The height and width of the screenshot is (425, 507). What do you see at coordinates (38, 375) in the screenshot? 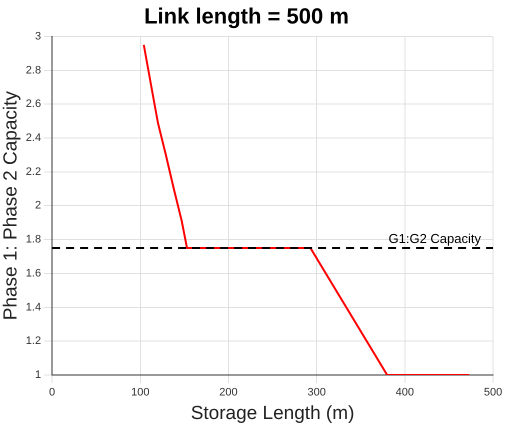
I see `y-tick-label: 1` at bounding box center [38, 375].